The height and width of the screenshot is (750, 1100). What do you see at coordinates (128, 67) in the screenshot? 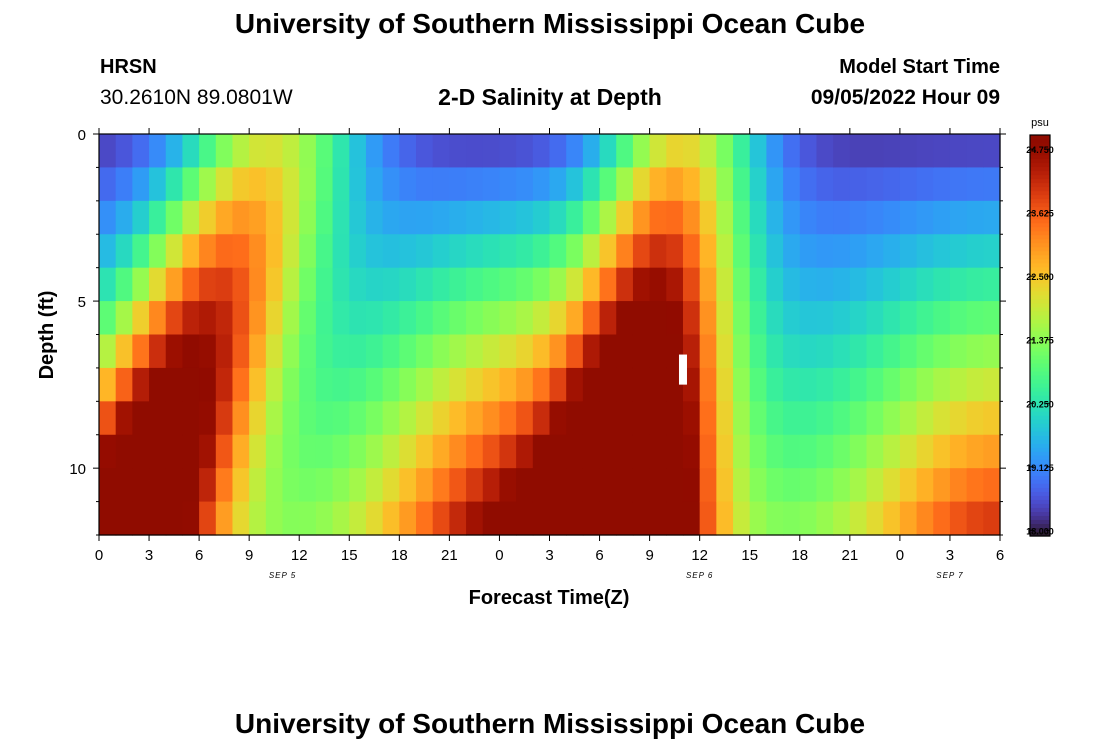
I see `station-name: HRSN` at bounding box center [128, 67].